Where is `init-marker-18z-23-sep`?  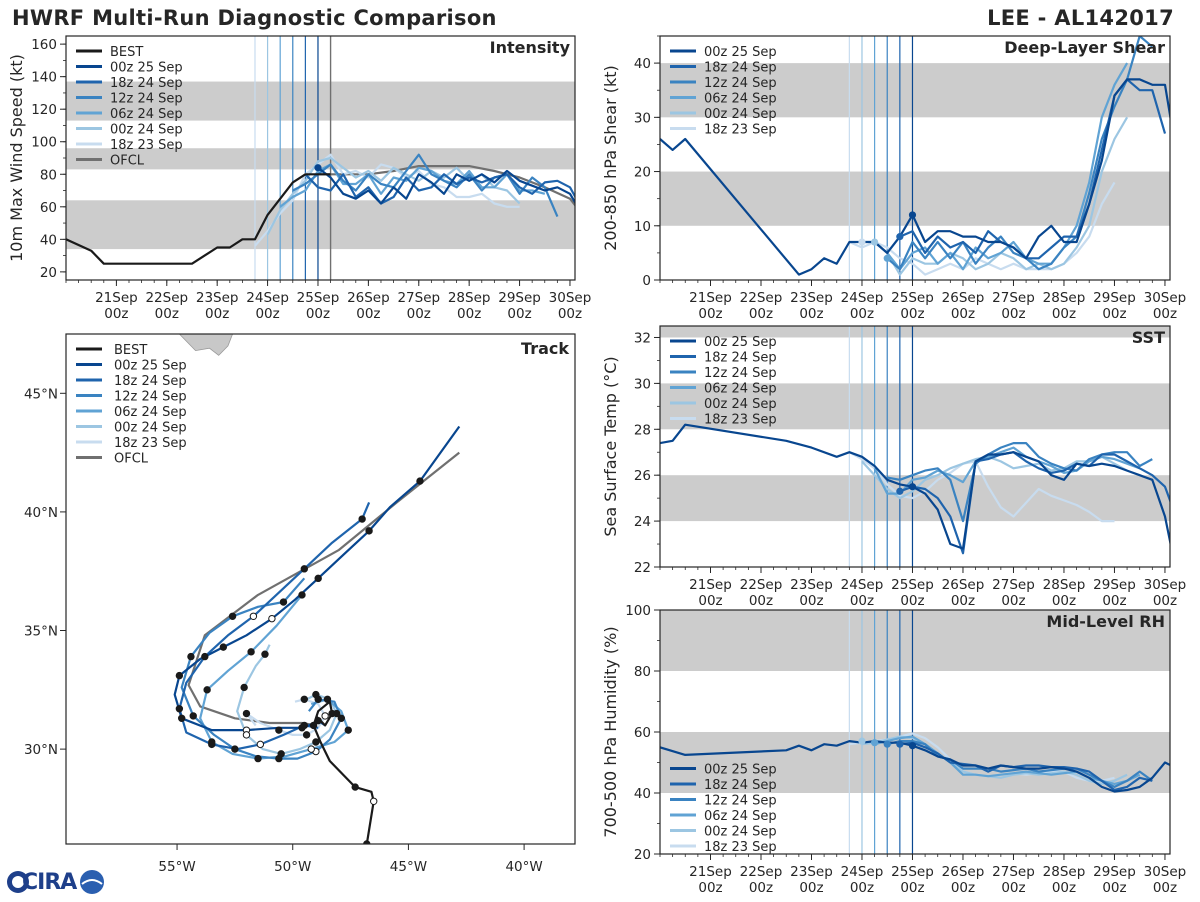 init-marker-18z-23-sep is located at coordinates (862, 242).